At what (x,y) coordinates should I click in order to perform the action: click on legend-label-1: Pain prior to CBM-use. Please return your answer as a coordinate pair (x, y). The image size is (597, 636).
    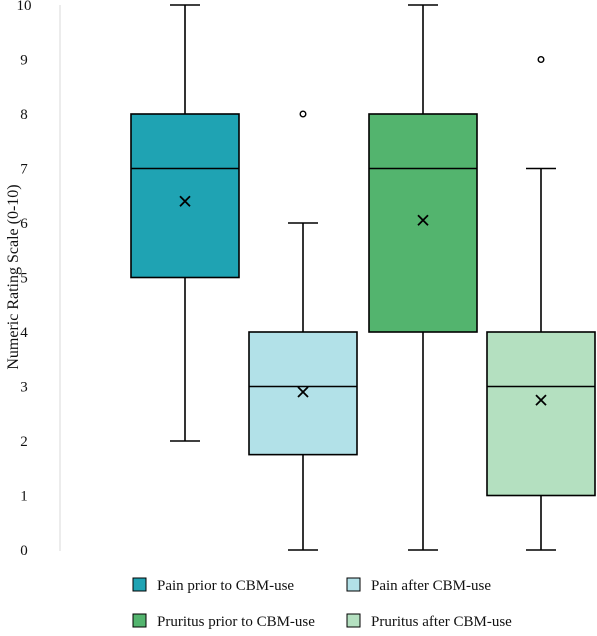
    Looking at the image, I should click on (225, 586).